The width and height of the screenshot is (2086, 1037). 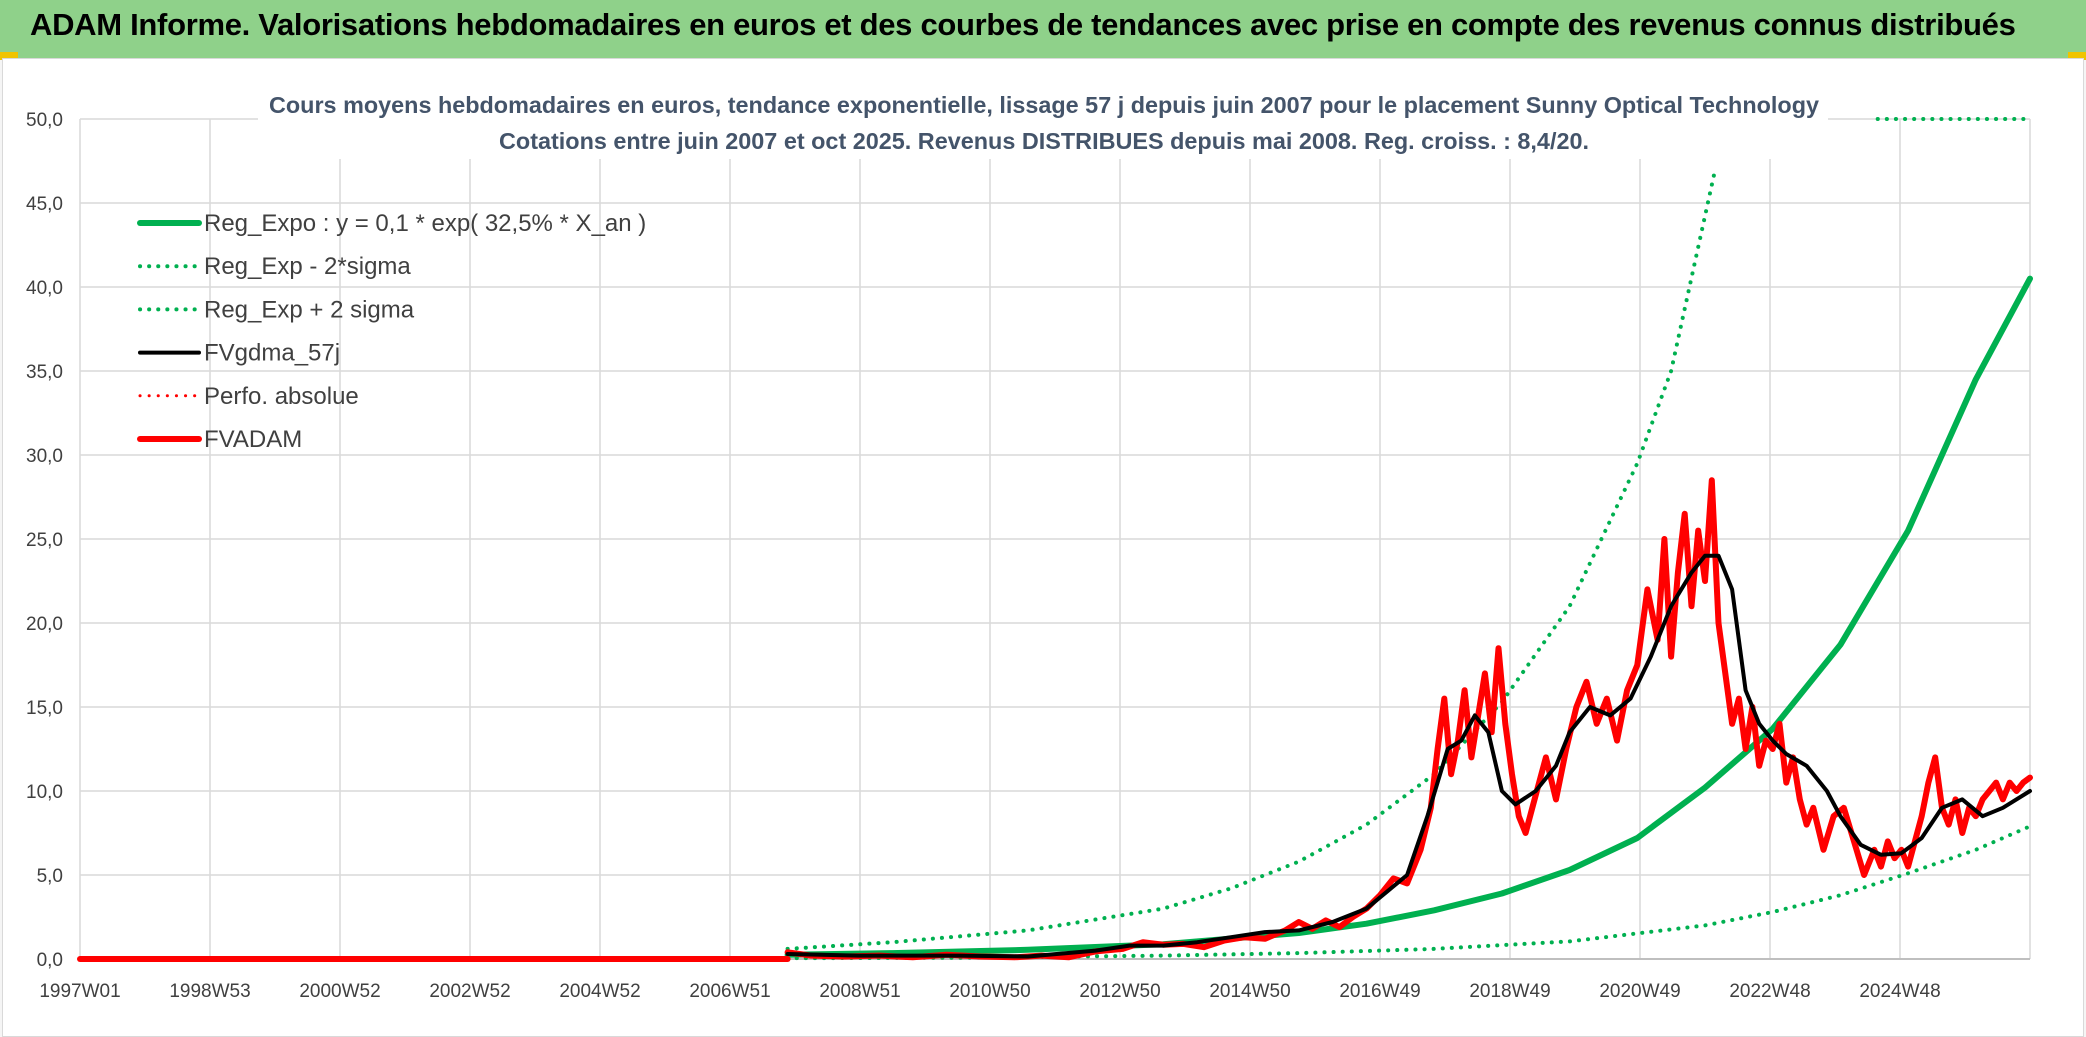 What do you see at coordinates (307, 266) in the screenshot?
I see `legend-label: Reg_Exp - 2*sigma` at bounding box center [307, 266].